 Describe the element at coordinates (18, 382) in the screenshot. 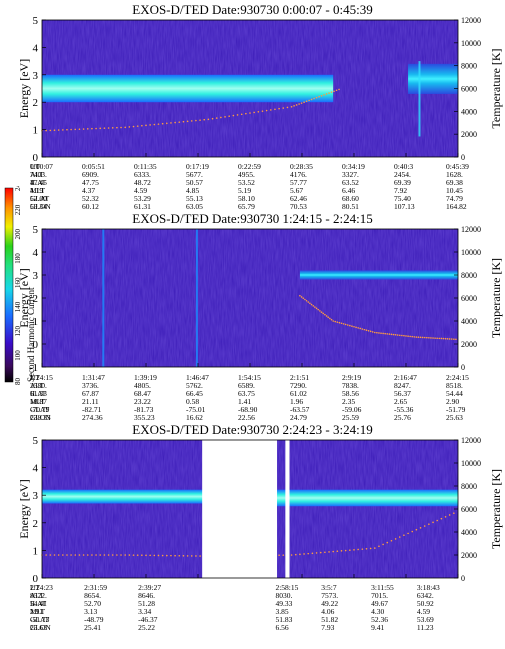

I see `colorbar-tick-label: 80` at that location.